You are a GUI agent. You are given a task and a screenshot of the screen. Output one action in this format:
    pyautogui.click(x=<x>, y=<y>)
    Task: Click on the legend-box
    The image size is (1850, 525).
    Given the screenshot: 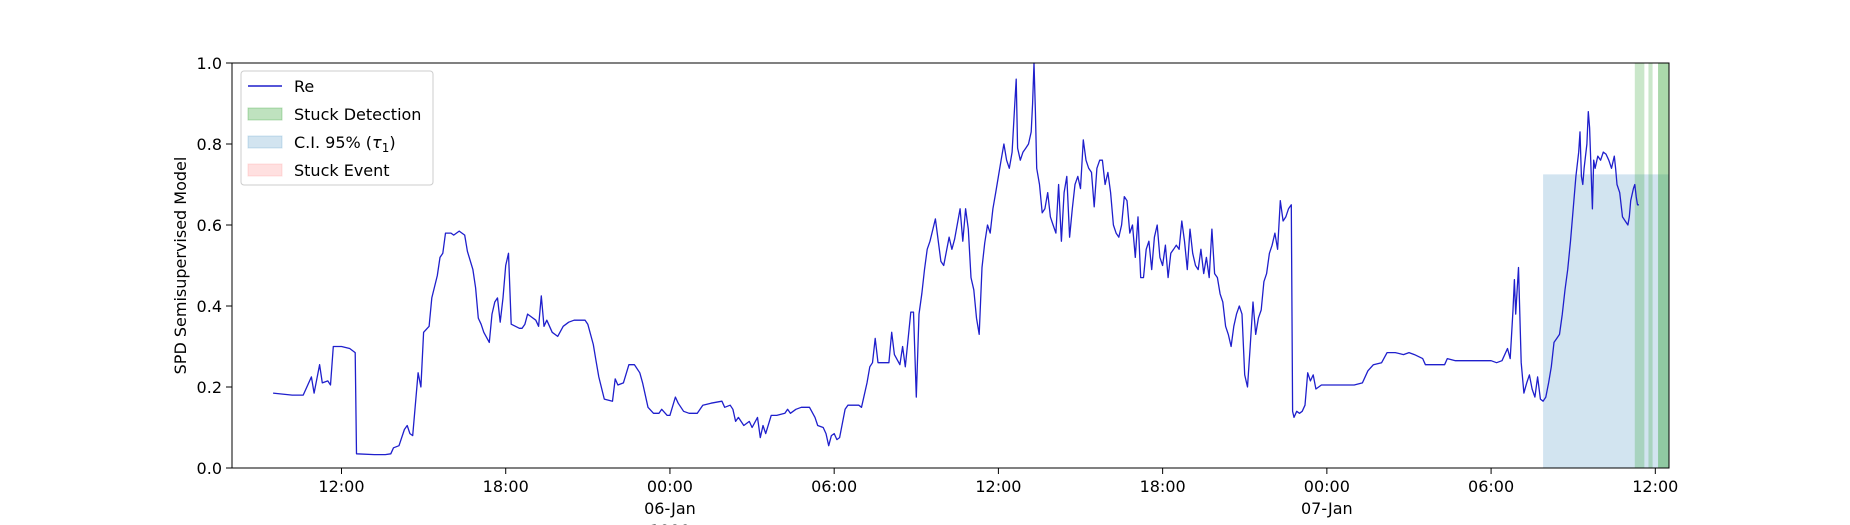 What is the action you would take?
    pyautogui.click(x=337, y=128)
    